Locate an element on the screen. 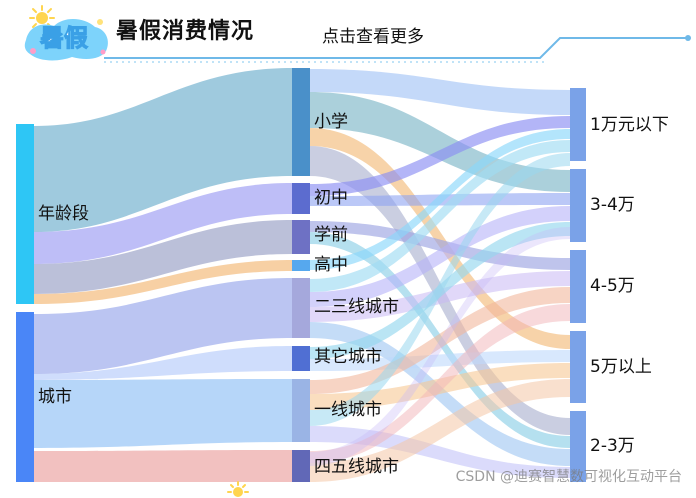 The image size is (696, 498). node-2to3 is located at coordinates (578, 446).